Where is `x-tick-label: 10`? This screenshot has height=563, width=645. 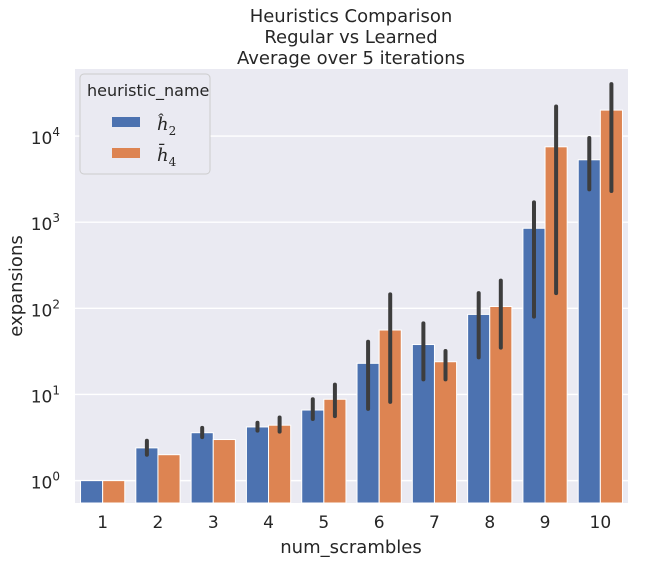 x-tick-label: 10 is located at coordinates (601, 523).